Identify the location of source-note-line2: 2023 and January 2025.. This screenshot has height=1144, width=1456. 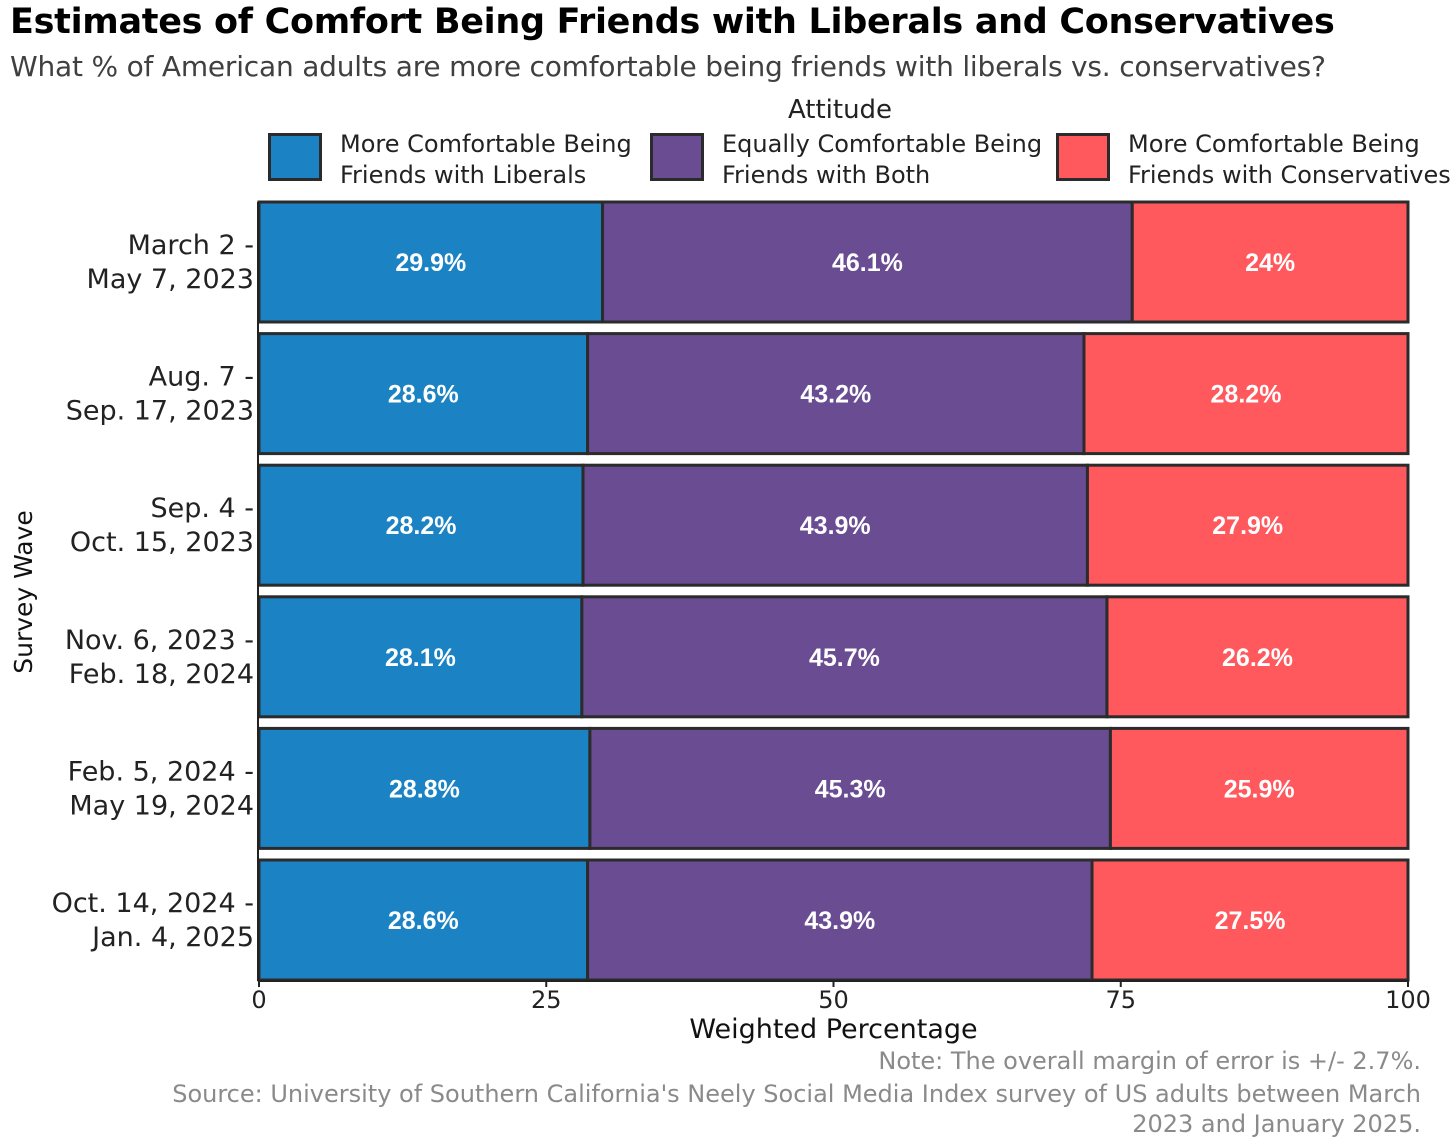
(1276, 1124).